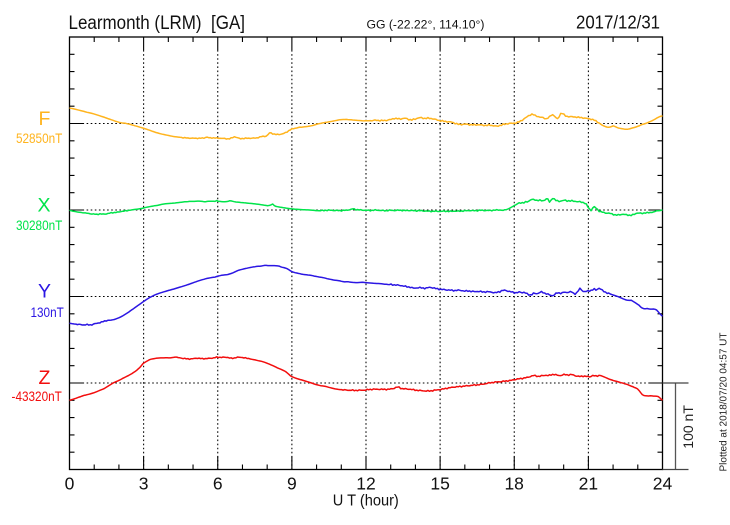  Describe the element at coordinates (39, 225) in the screenshot. I see `svg-text: 30280nT` at that location.